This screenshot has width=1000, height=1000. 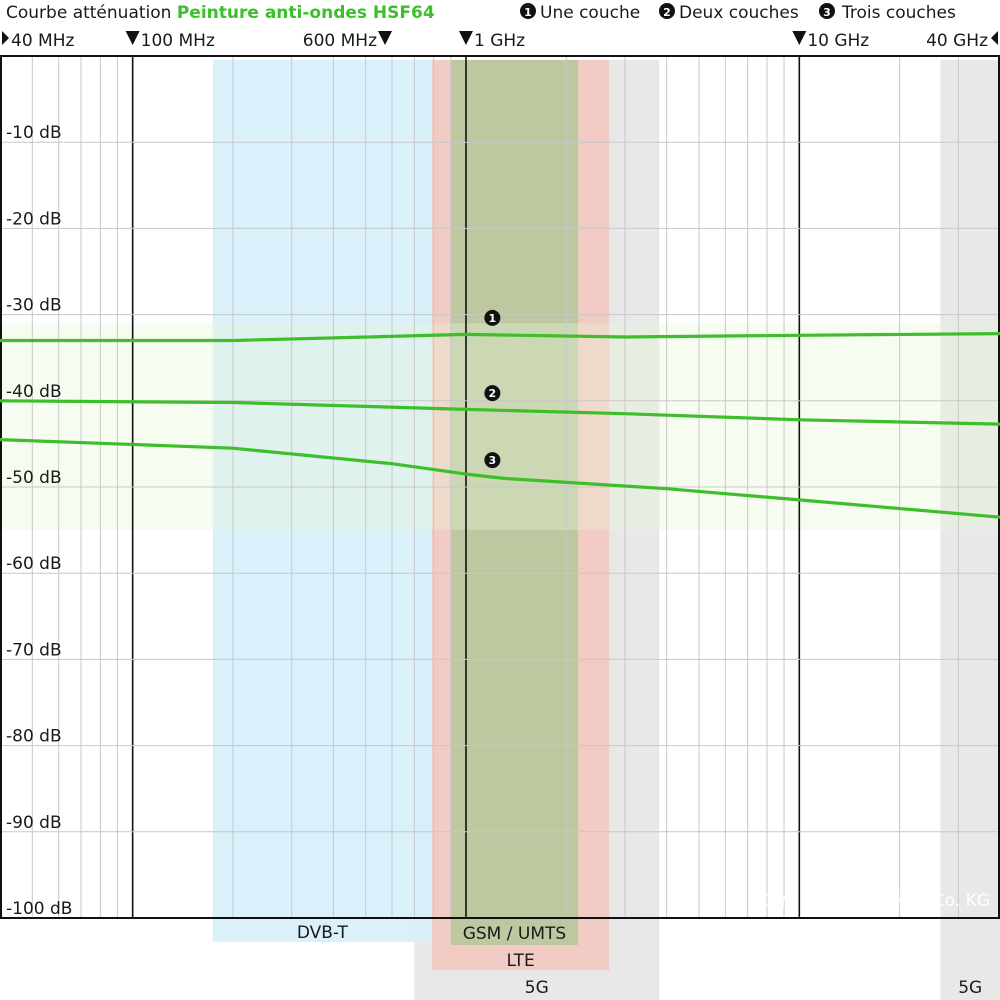 I want to click on legend-item-1: 1 Une couche, so click(x=580, y=13).